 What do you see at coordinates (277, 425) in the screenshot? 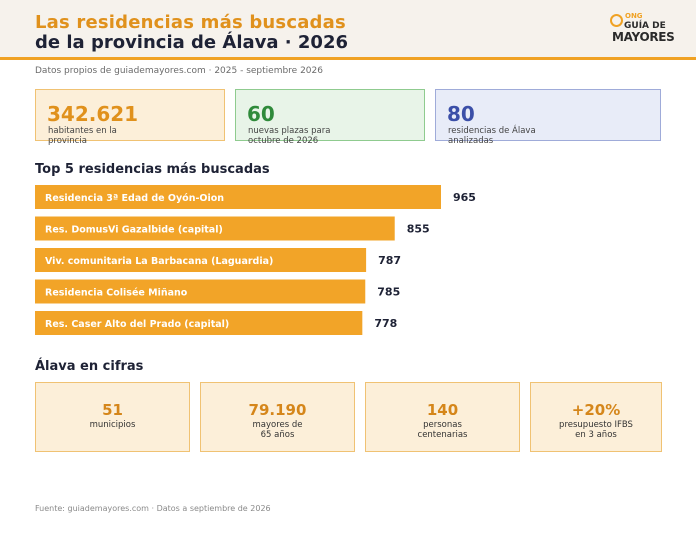
I see `cifra-label-line: mayores de` at bounding box center [277, 425].